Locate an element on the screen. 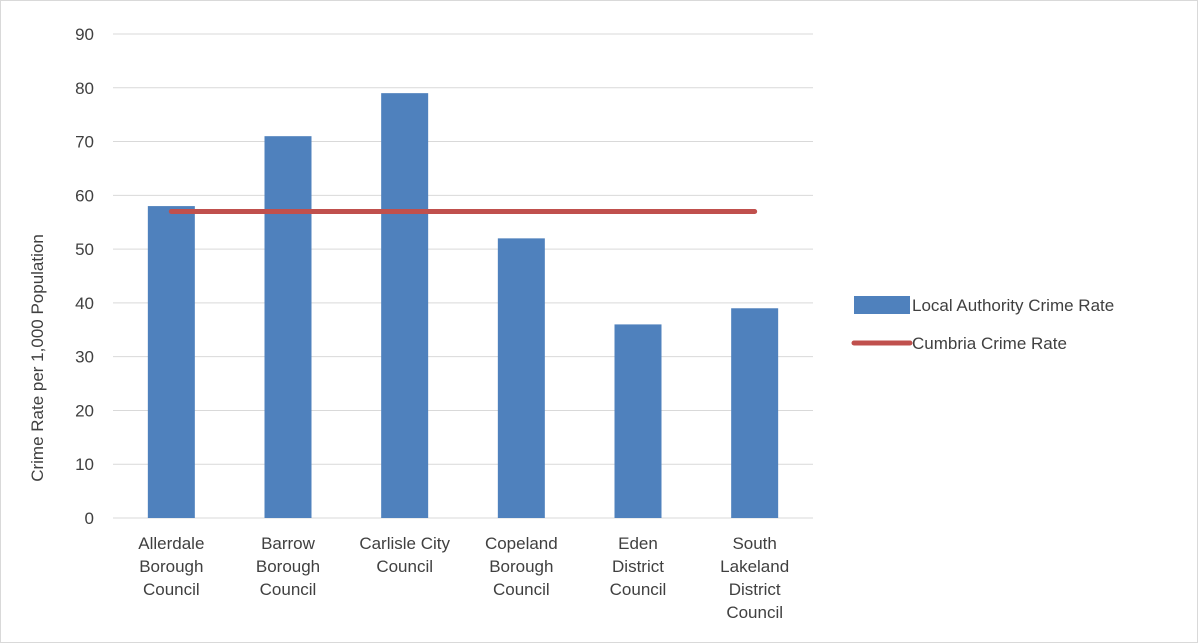 The height and width of the screenshot is (644, 1198). x-tick-label: Allerdale Borough Council is located at coordinates (171, 566).